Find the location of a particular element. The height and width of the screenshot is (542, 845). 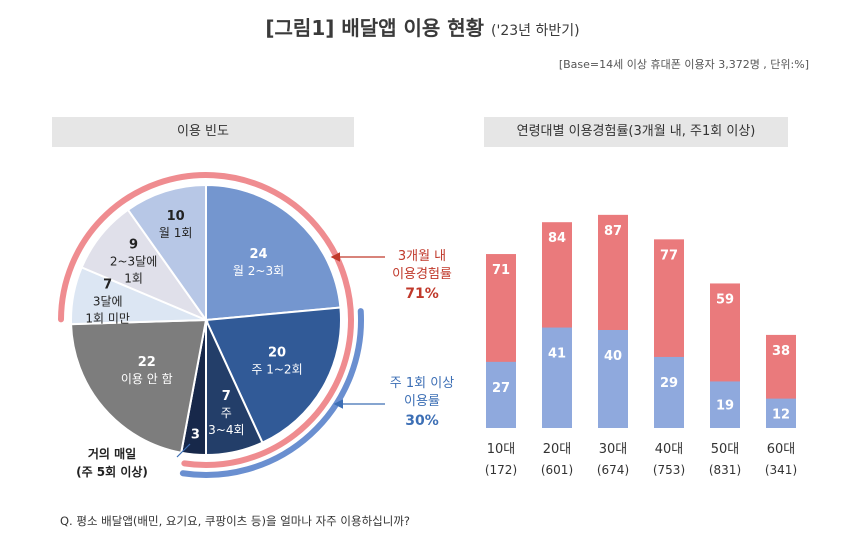

bar-weekly-value: 41 is located at coordinates (557, 354).